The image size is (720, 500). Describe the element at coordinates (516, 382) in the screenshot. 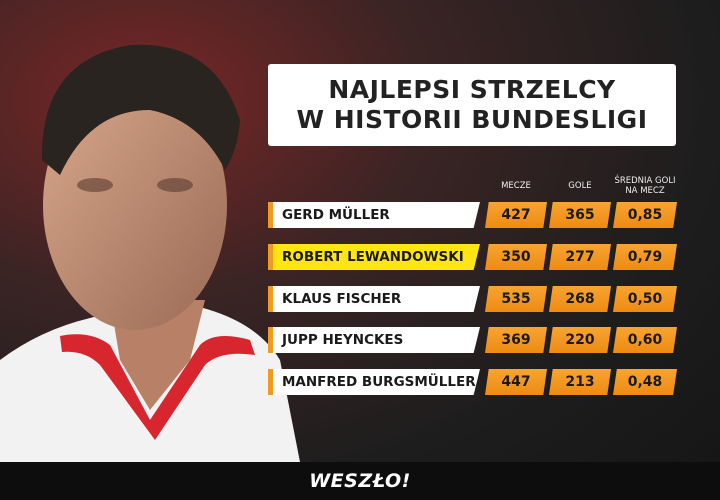

I see `stat-cell: 447` at that location.